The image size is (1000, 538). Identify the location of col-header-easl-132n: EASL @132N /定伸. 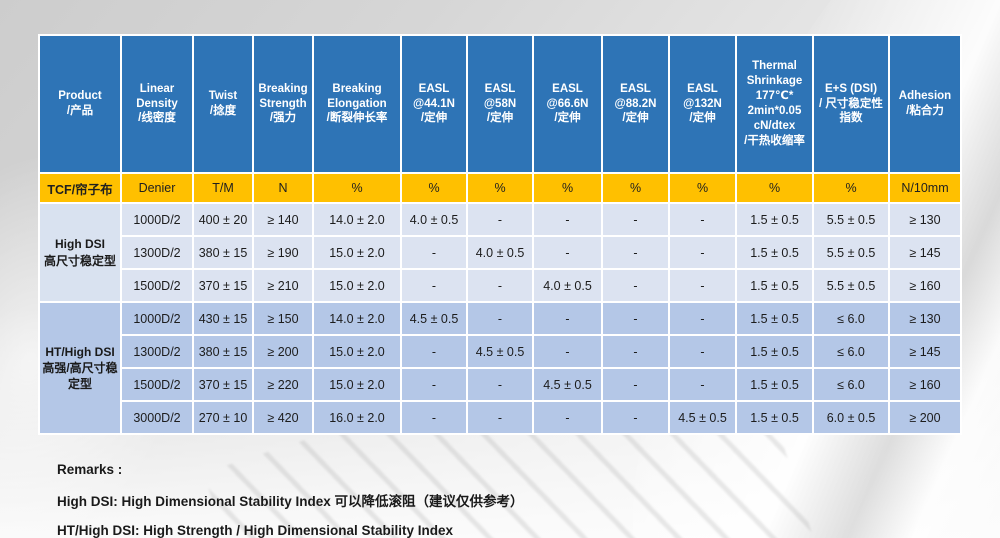
(702, 104).